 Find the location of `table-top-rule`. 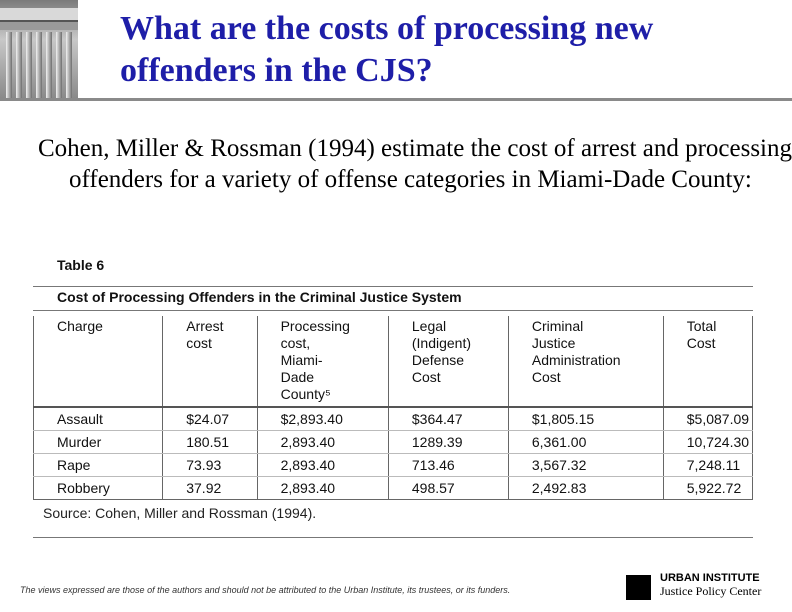

table-top-rule is located at coordinates (393, 286).